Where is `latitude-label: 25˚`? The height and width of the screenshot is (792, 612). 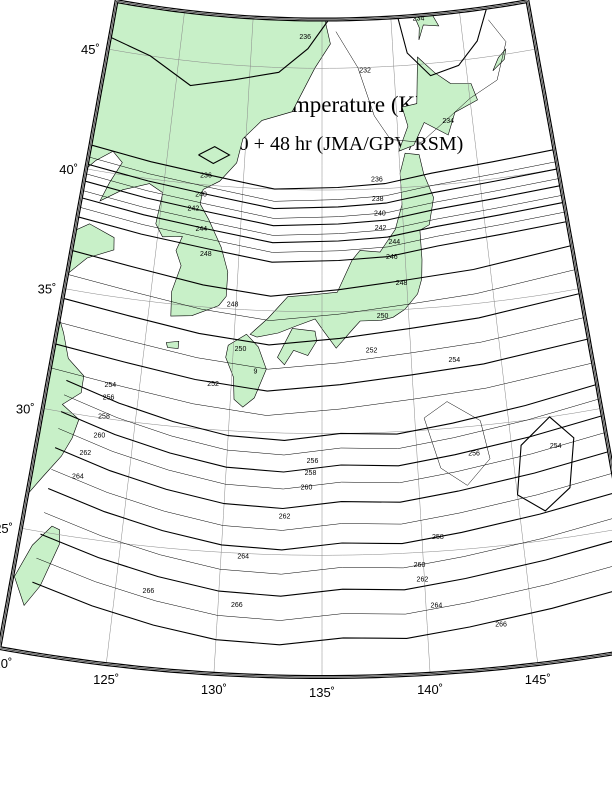 latitude-label: 25˚ is located at coordinates (6, 528).